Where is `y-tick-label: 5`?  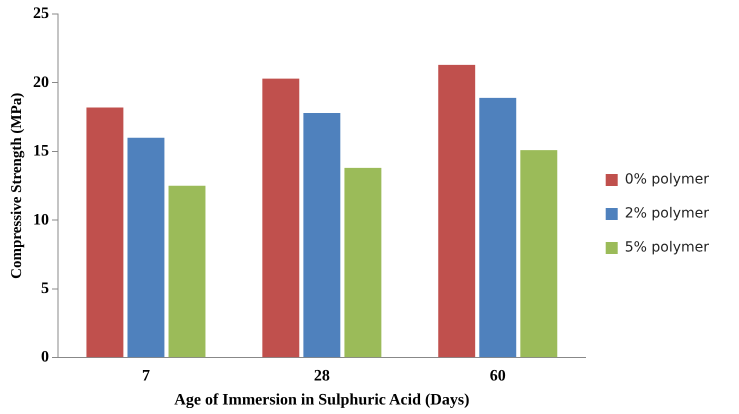 y-tick-label: 5 is located at coordinates (45, 289).